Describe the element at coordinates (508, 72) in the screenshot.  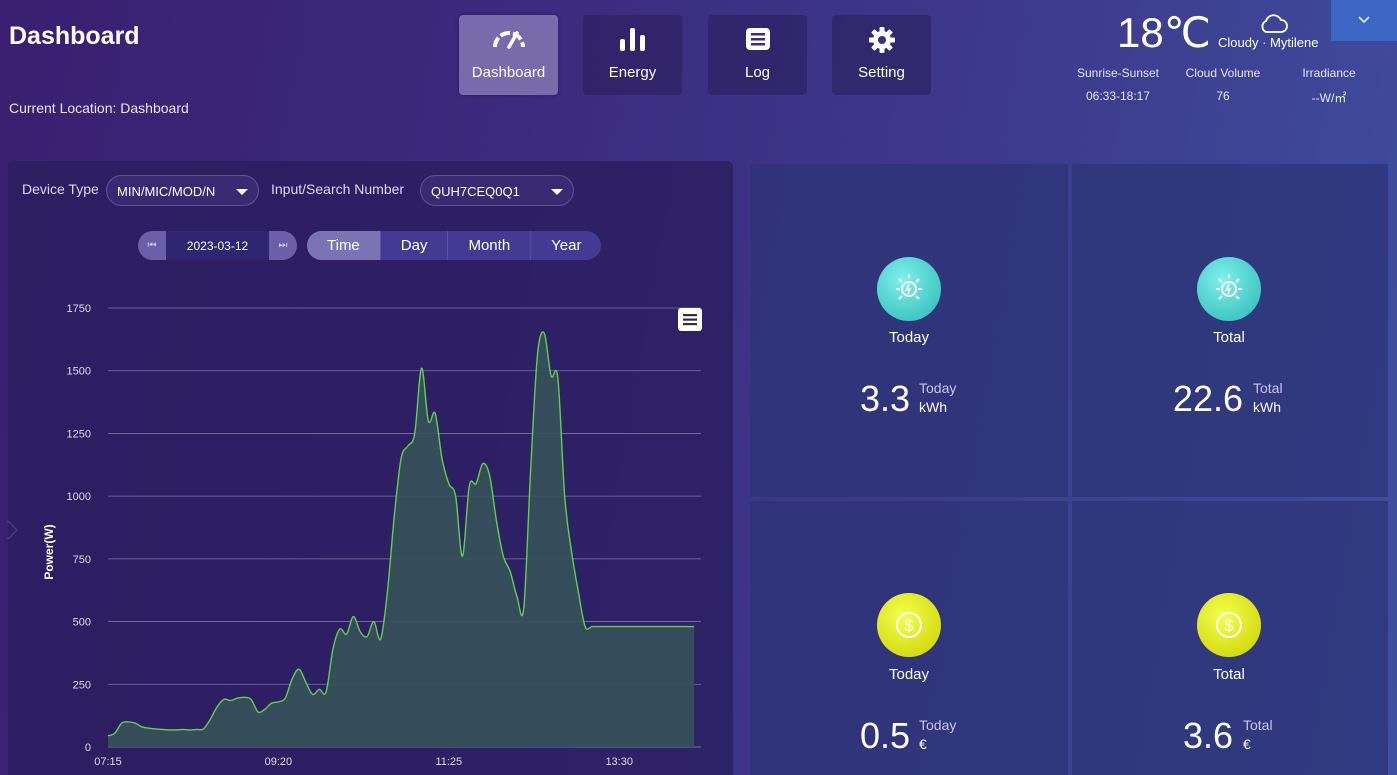
I see `nav-dashboard-label: Dashboard` at that location.